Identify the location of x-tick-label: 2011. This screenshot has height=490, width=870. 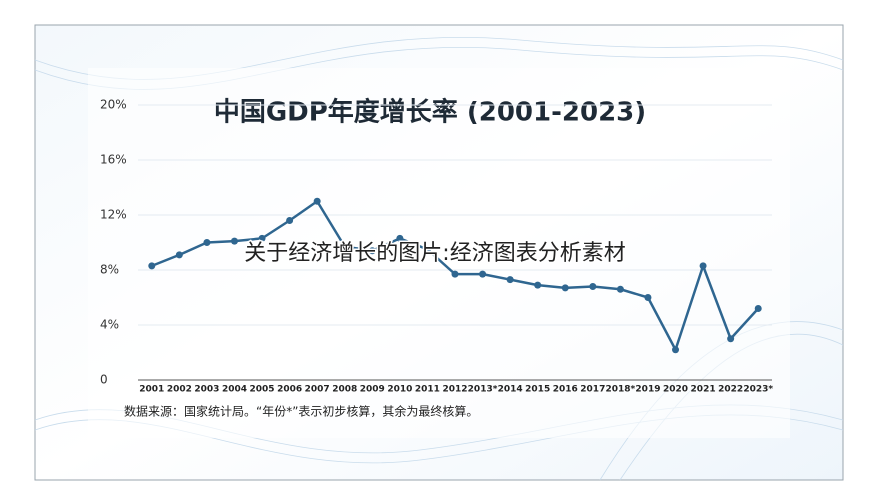
(427, 390).